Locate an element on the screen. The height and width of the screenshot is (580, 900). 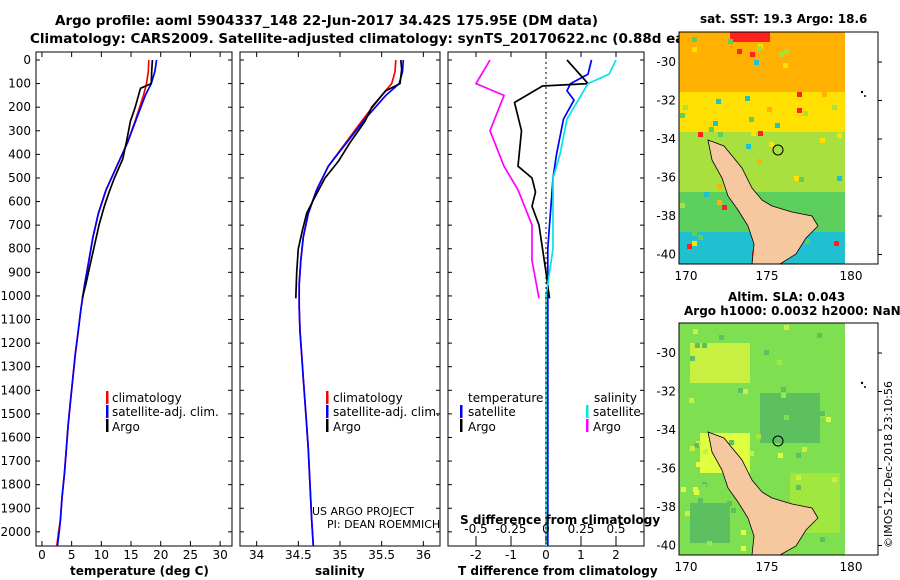
s-tick-label: 0.25 is located at coordinates (581, 529).